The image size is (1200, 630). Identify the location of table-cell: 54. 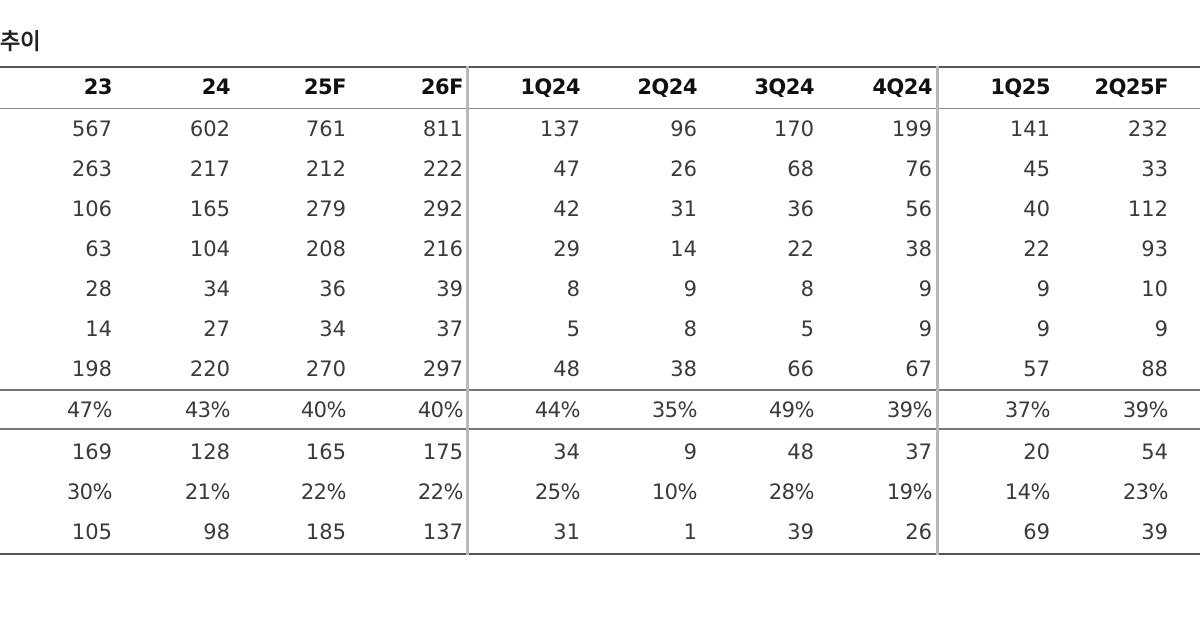
(1154, 452).